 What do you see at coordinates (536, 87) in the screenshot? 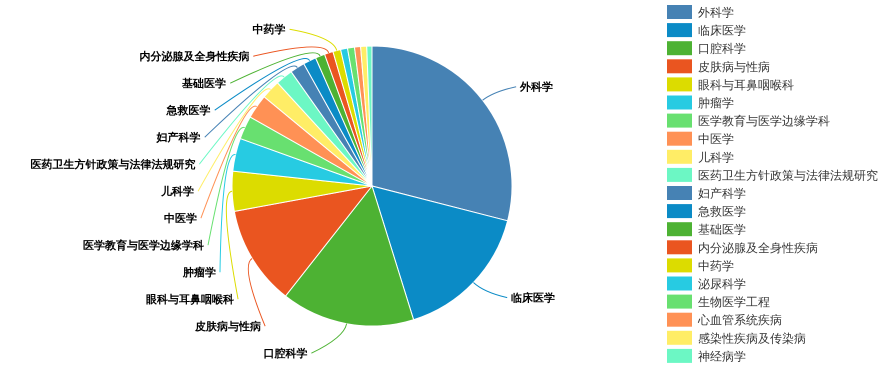
I see `slice-label: 外科学` at bounding box center [536, 87].